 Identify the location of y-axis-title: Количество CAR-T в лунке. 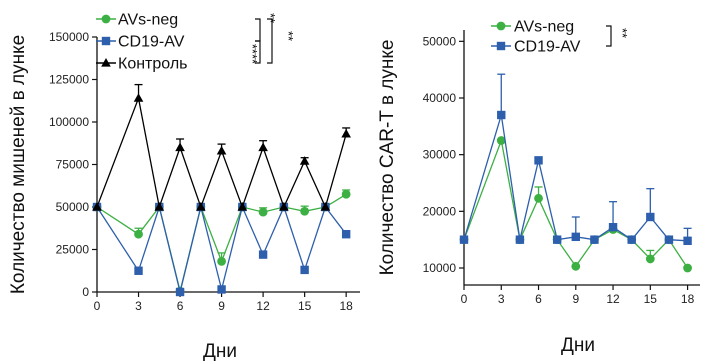
(387, 158).